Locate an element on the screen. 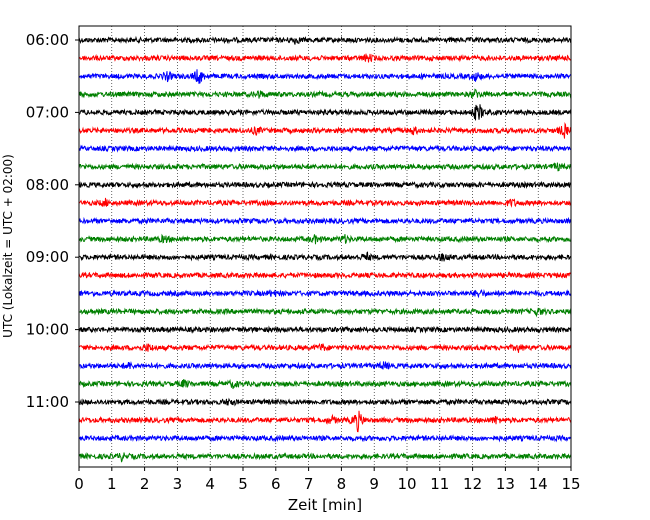 The width and height of the screenshot is (650, 520). x-axis-label: Zeit [min] is located at coordinates (325, 505).